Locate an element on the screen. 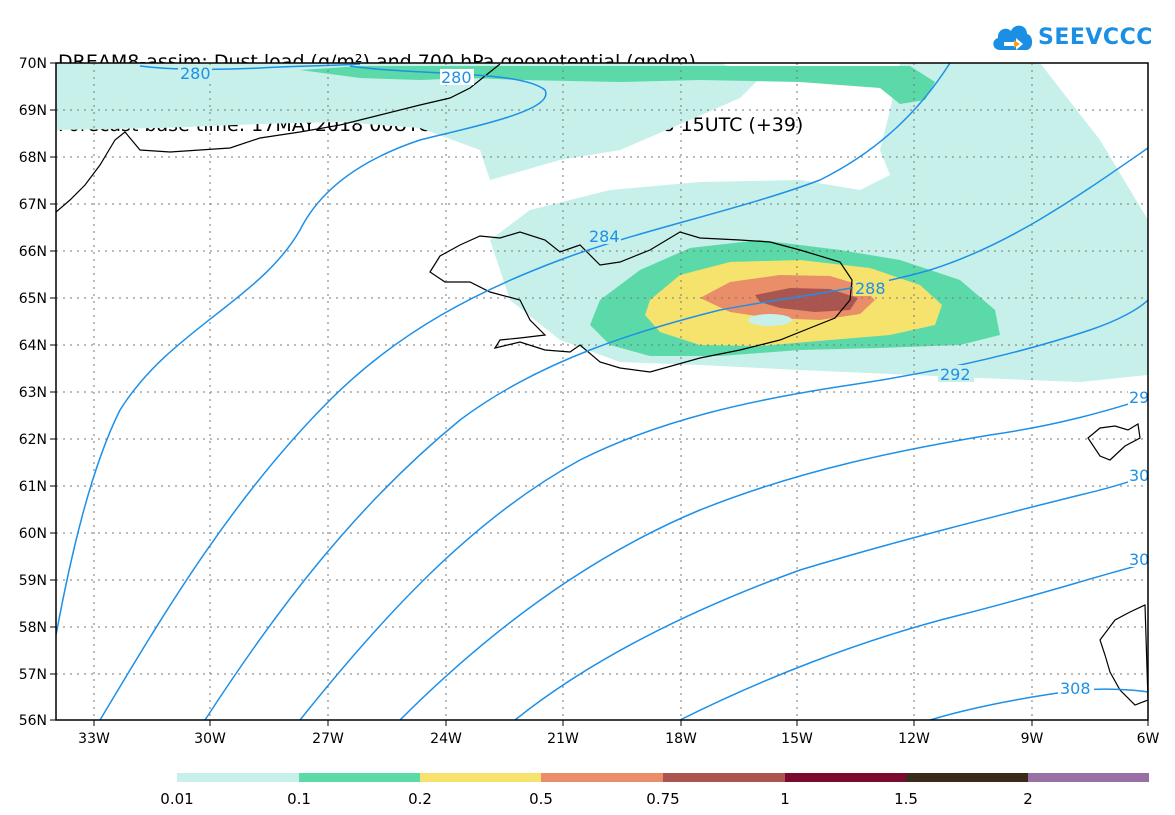  contour-label-308: 308 is located at coordinates (1075, 688).